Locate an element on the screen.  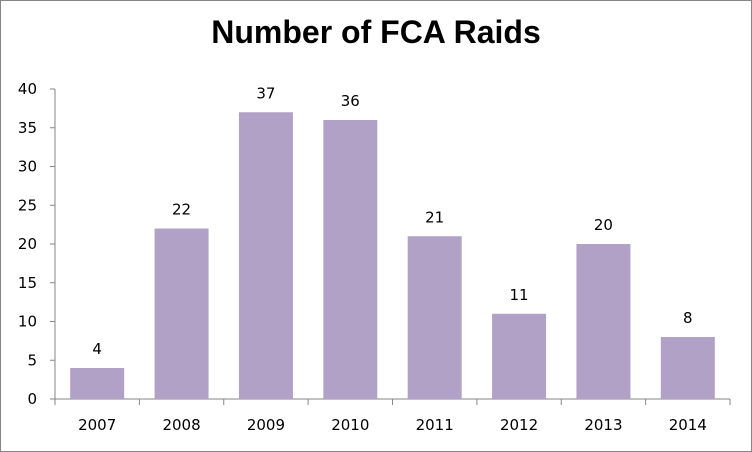
x-tick-label-2008: 2008 is located at coordinates (181, 425).